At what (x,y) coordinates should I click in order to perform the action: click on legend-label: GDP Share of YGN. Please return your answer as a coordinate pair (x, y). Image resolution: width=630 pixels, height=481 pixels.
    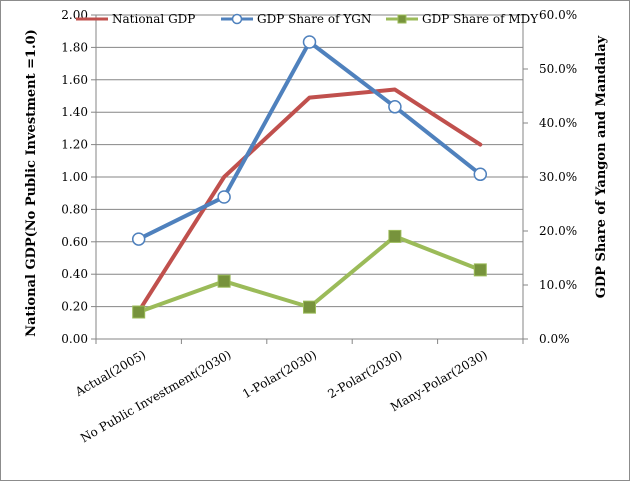
    Looking at the image, I should click on (314, 19).